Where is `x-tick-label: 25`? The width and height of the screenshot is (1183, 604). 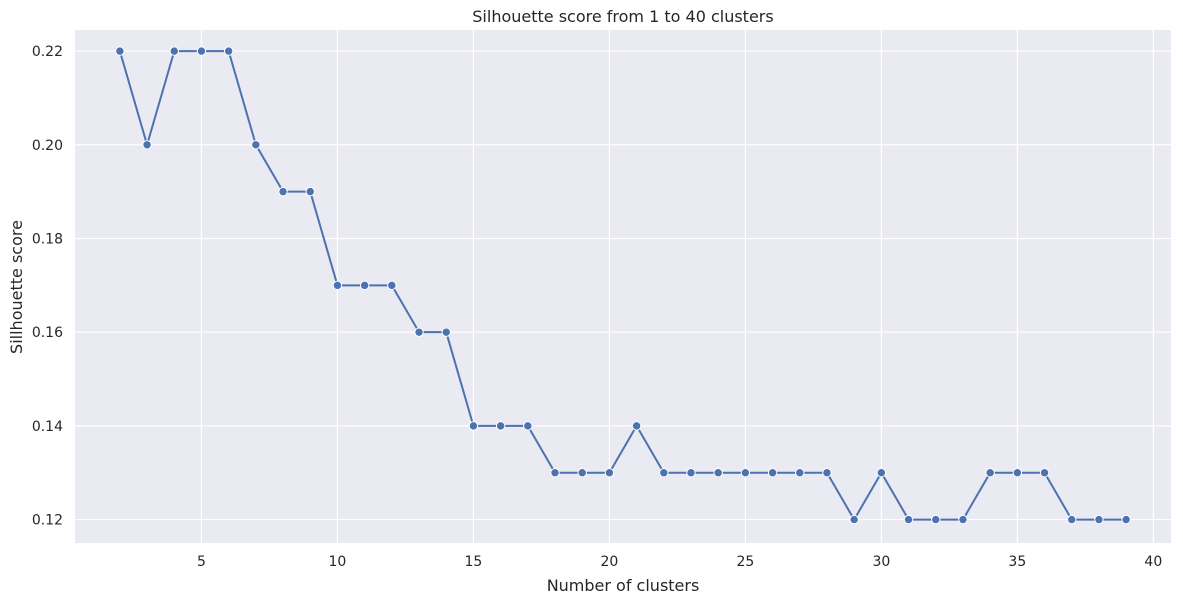 x-tick-label: 25 is located at coordinates (745, 562).